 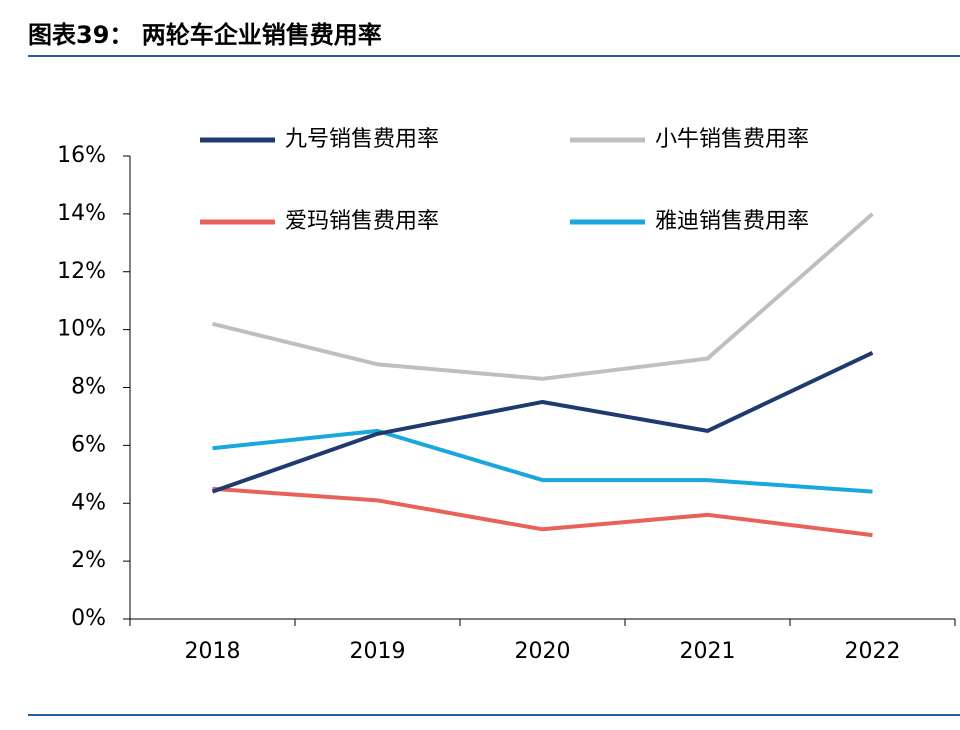 I want to click on legend-label: 小牛销售费用率, so click(x=732, y=139).